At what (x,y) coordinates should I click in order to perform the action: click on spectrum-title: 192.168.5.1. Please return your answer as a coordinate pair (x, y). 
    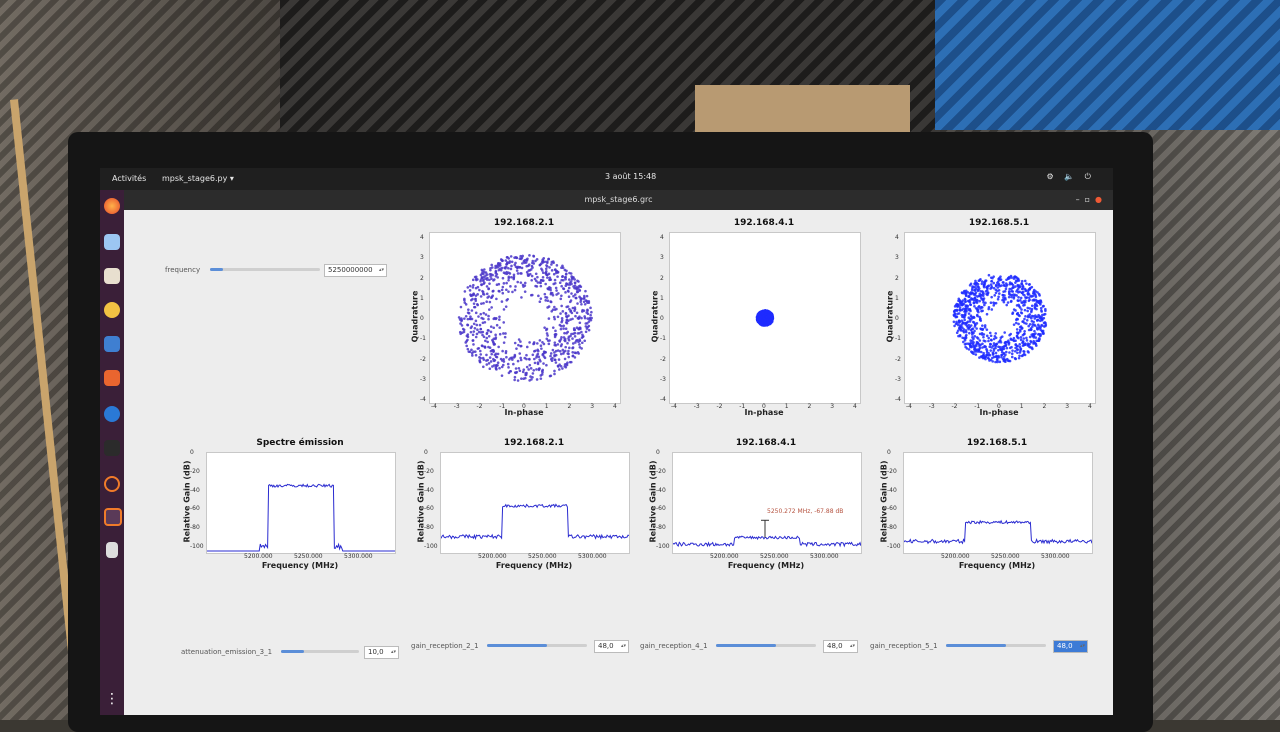
    Looking at the image, I should click on (997, 443).